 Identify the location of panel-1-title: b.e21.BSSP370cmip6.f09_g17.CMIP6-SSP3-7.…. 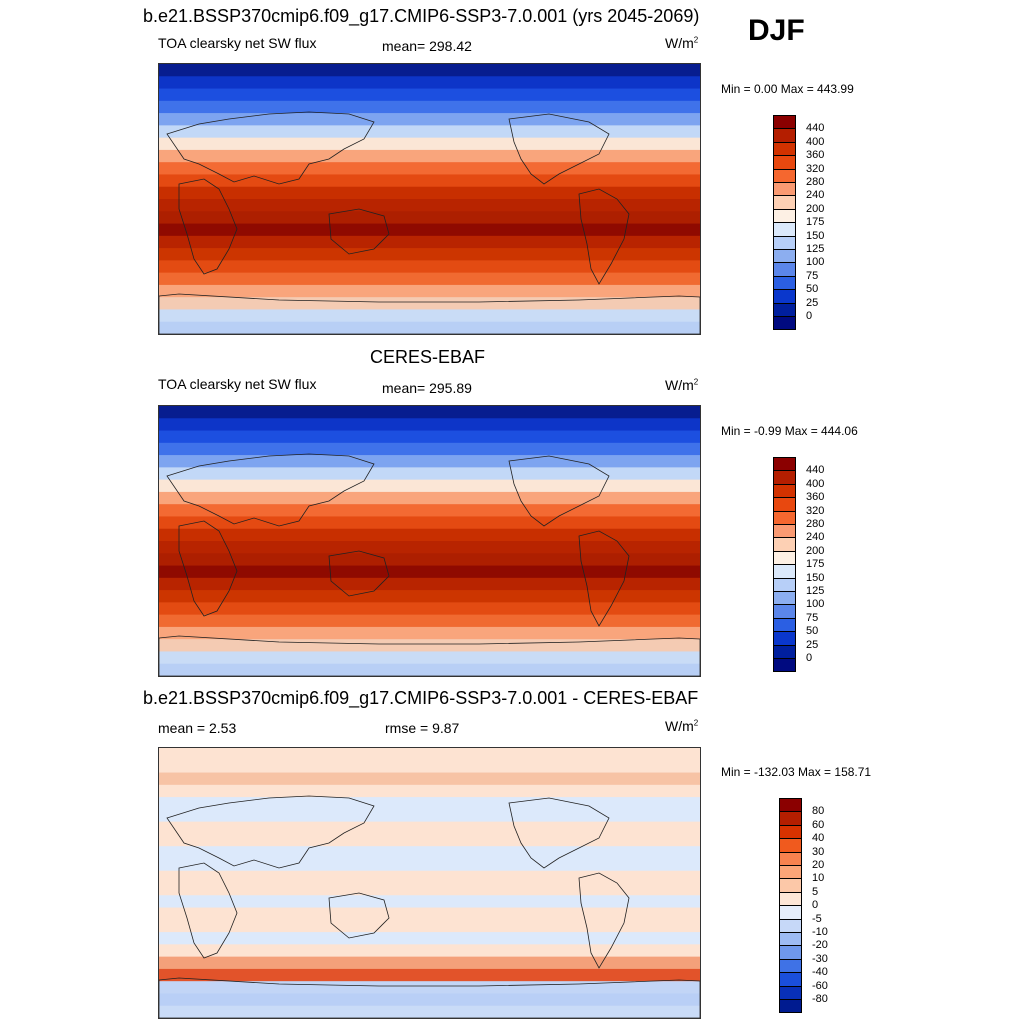
(421, 16).